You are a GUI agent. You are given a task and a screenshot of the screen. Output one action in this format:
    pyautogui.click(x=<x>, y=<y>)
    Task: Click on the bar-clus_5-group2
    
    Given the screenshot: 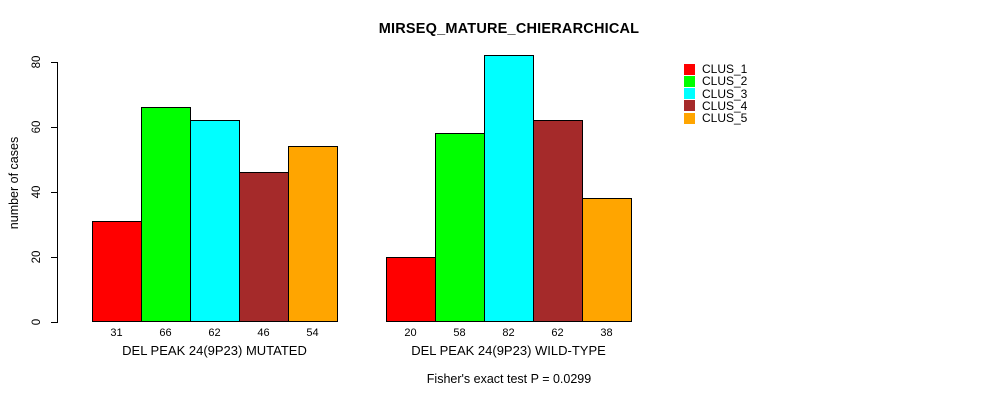 What is the action you would take?
    pyautogui.click(x=607, y=260)
    